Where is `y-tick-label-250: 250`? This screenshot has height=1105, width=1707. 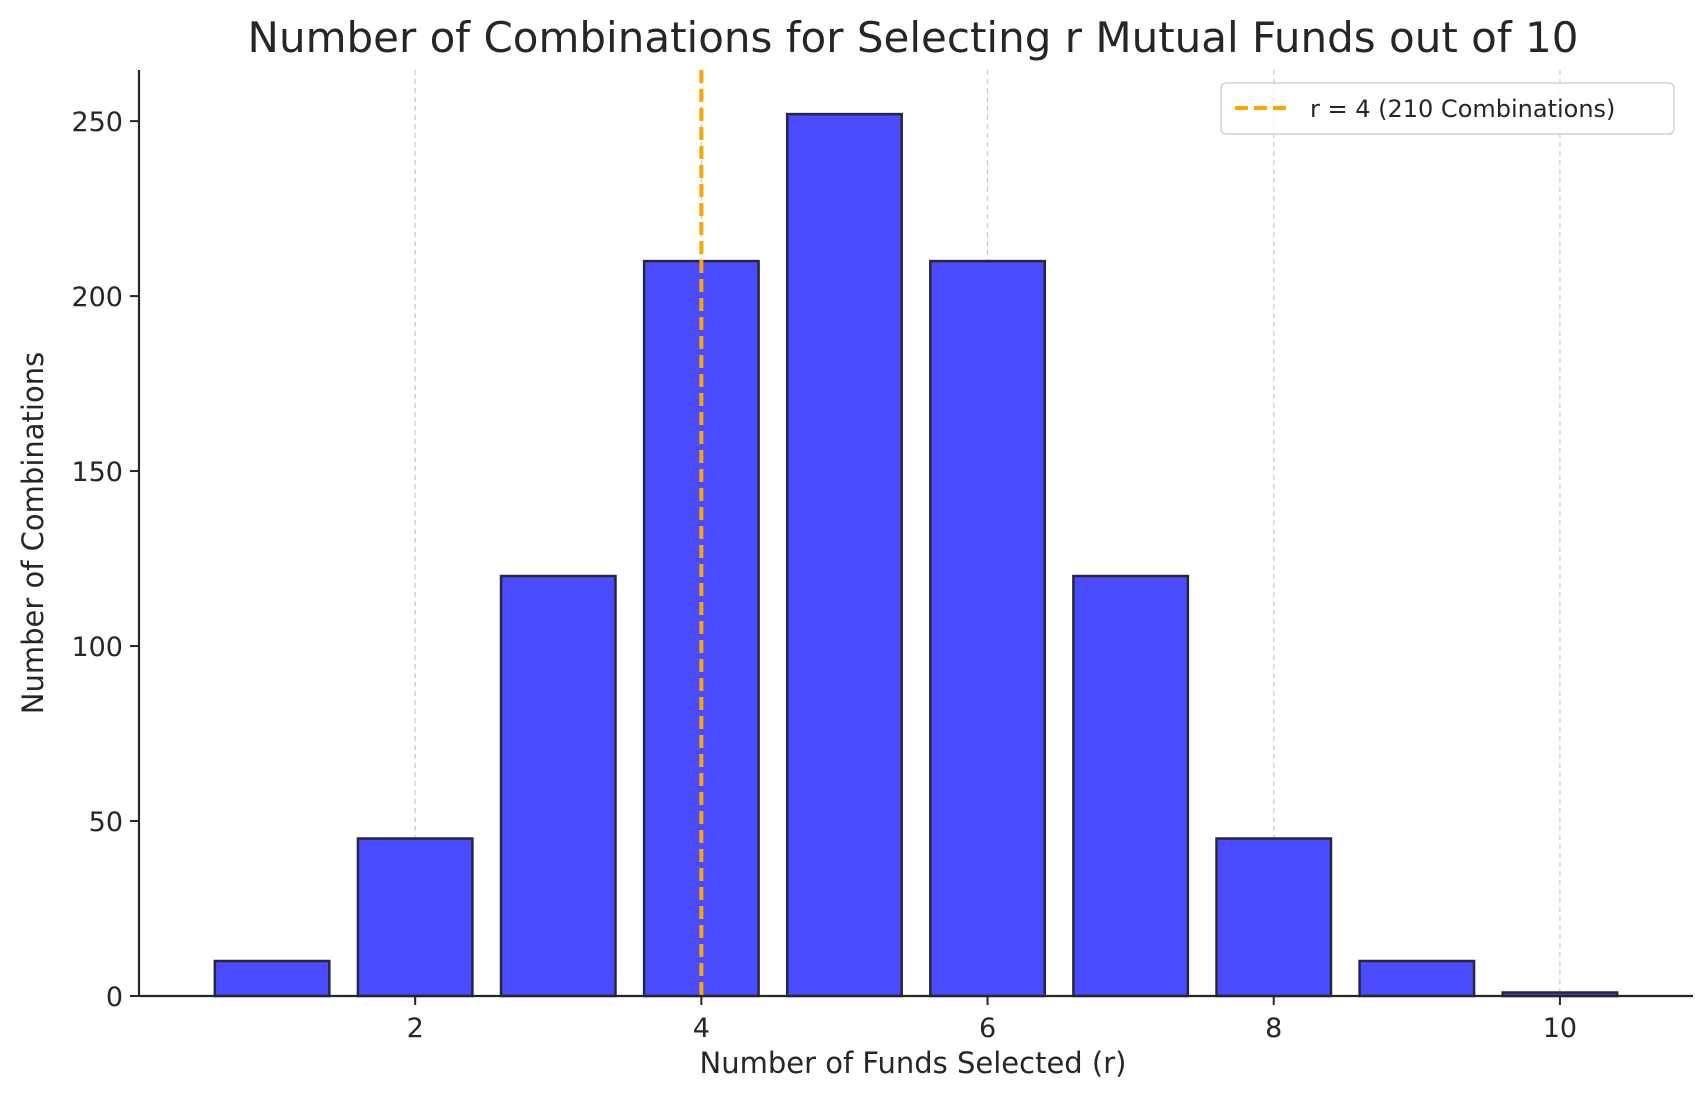
y-tick-label-250: 250 is located at coordinates (97, 122).